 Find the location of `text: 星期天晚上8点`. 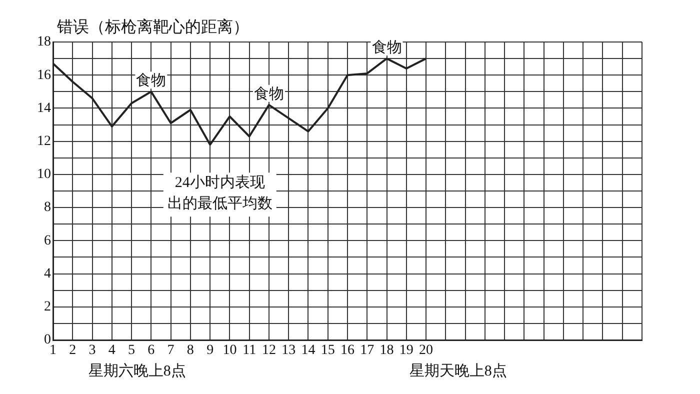

text: 星期天晚上8点 is located at coordinates (458, 371).